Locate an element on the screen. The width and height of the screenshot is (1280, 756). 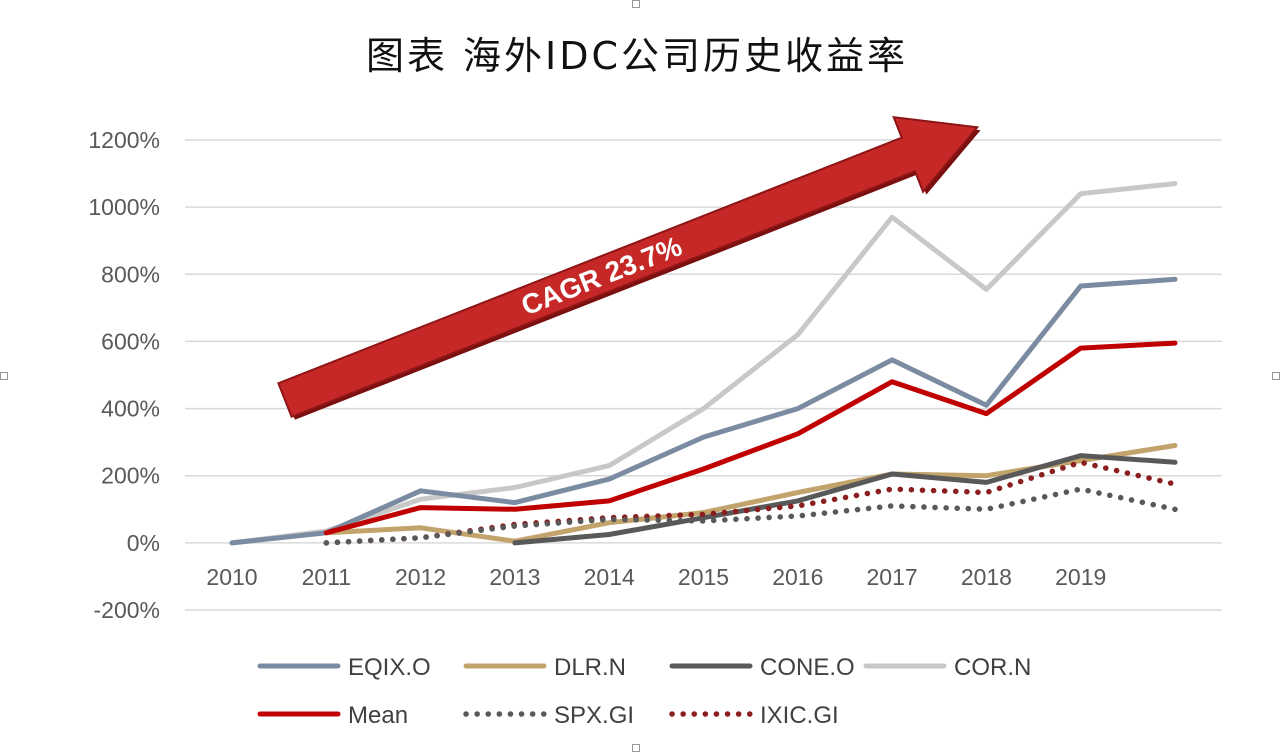
x-tick-label: 2013 is located at coordinates (514, 577).